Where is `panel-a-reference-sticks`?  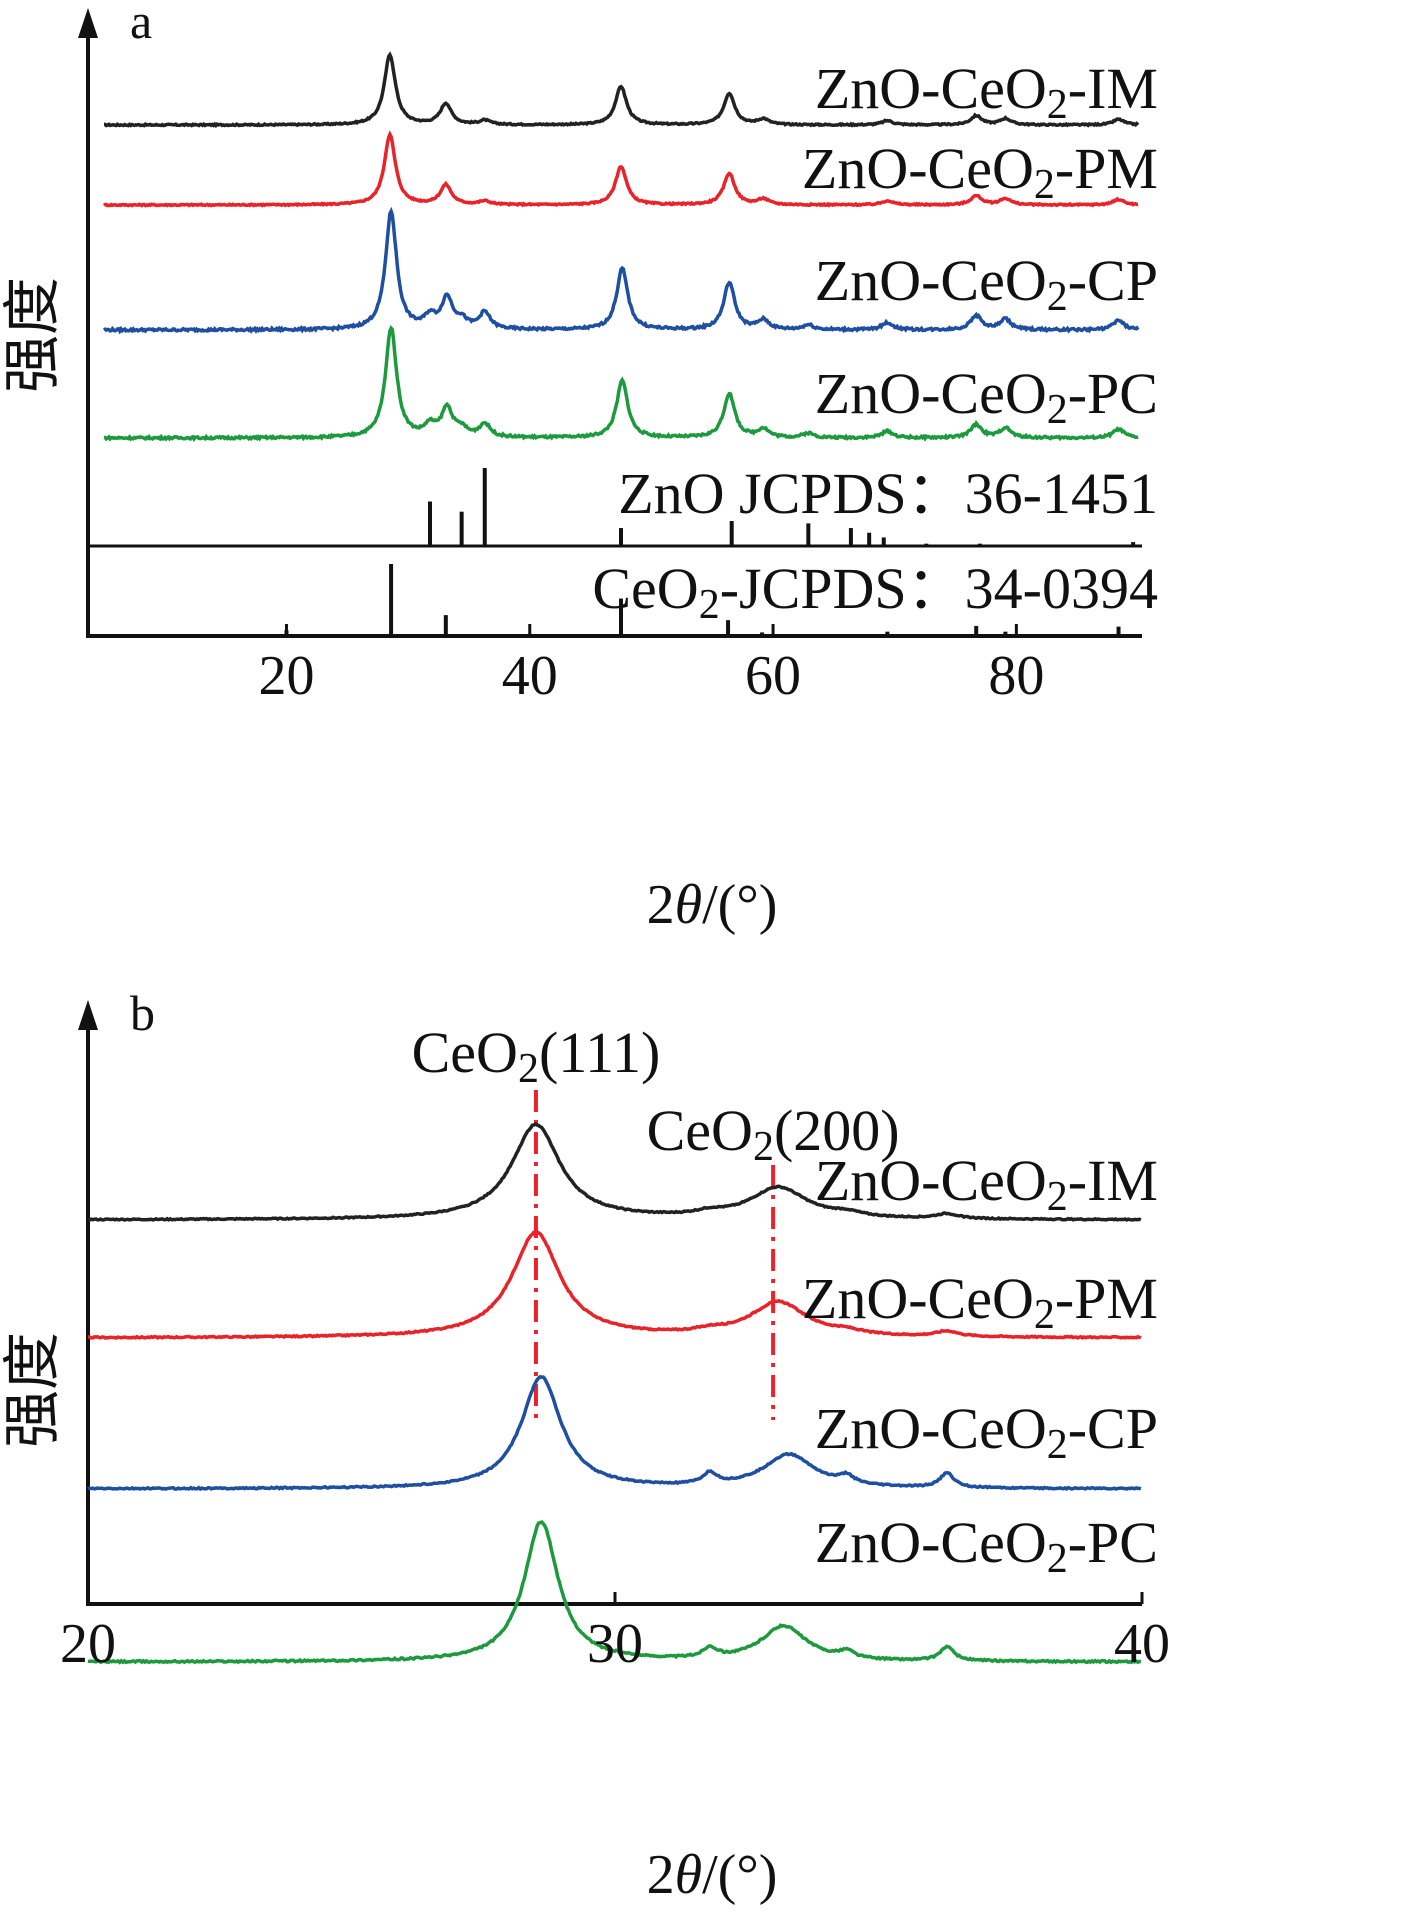 panel-a-reference-sticks is located at coordinates (615, 552).